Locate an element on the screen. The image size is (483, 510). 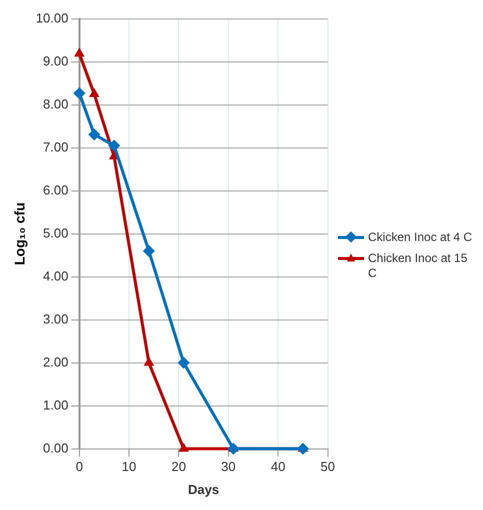
x-tick-label: 30 is located at coordinates (228, 466).